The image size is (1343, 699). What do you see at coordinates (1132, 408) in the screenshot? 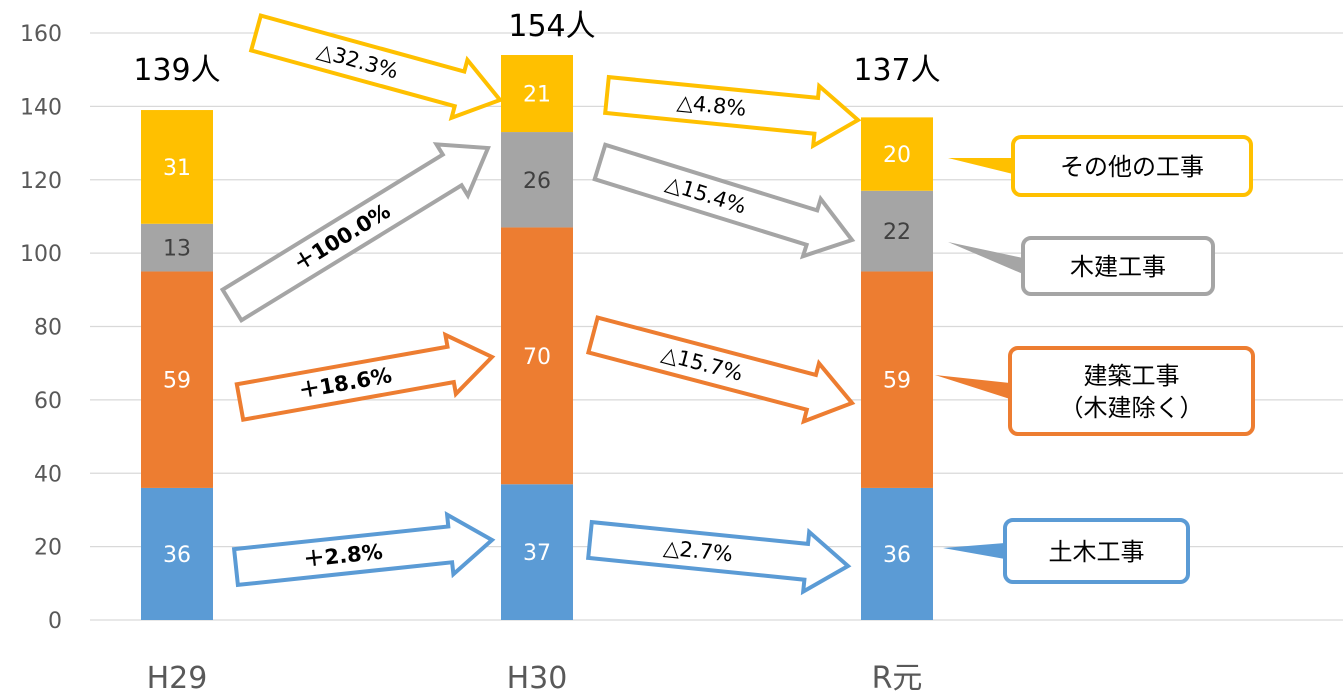
I see `callout-label: （木建除く）` at bounding box center [1132, 408].